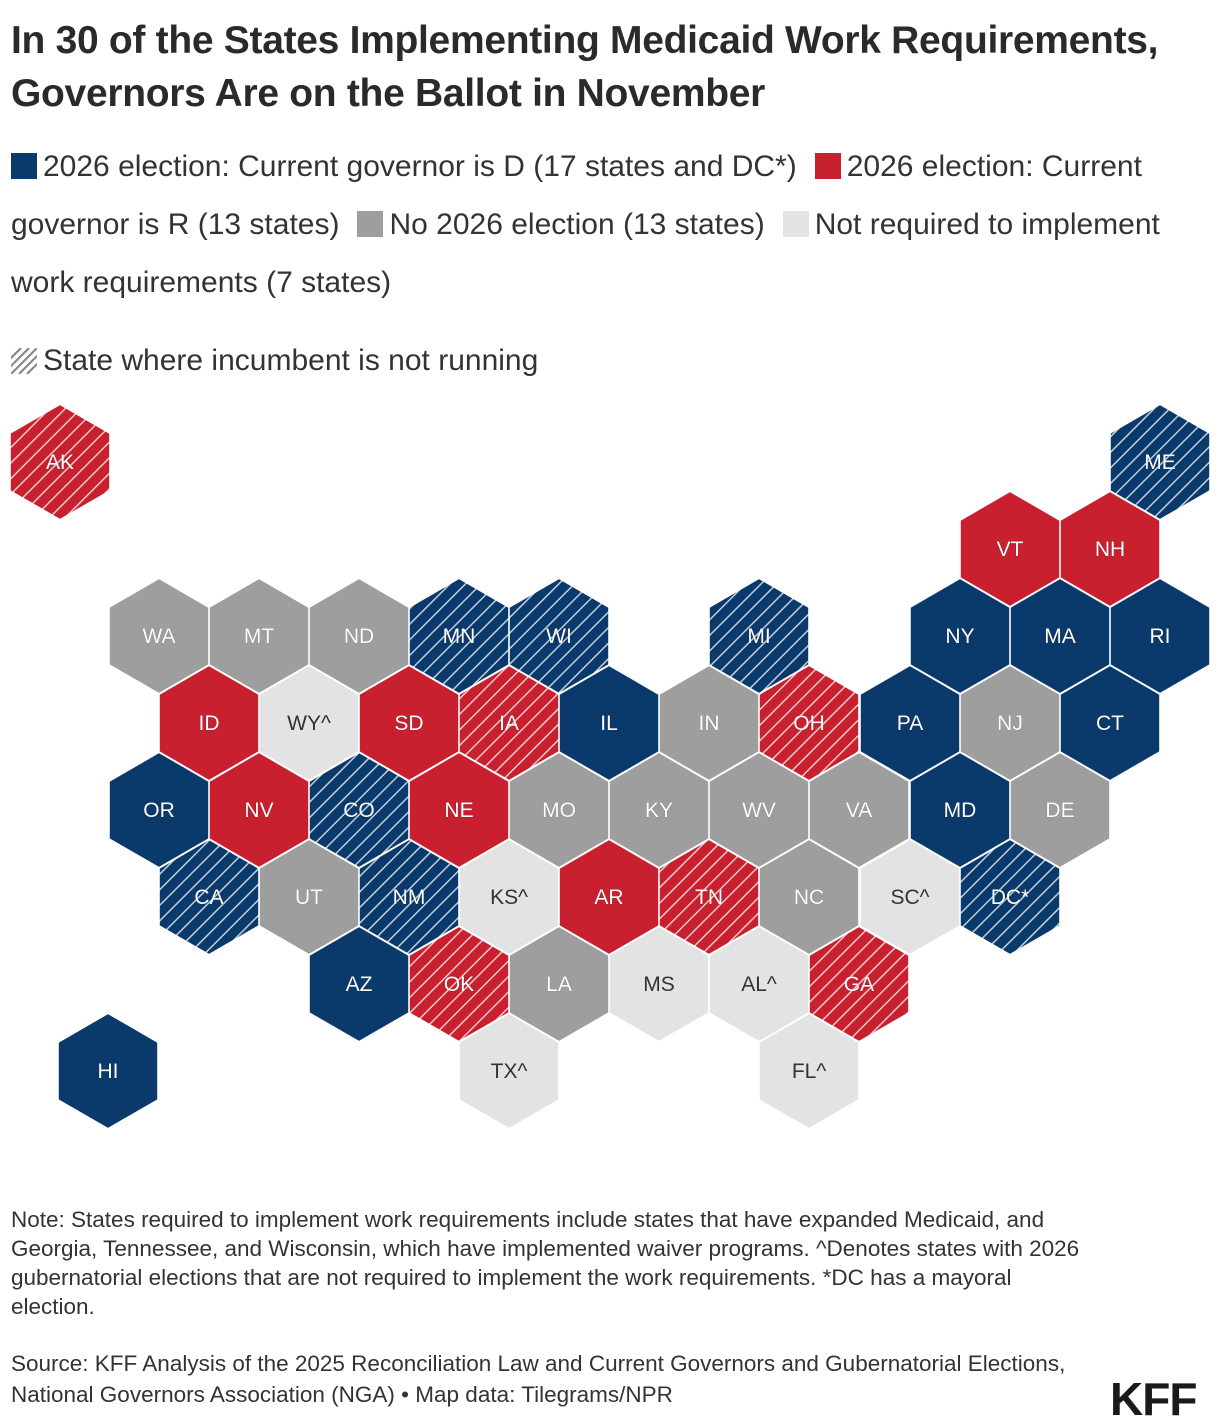 This screenshot has width=1220, height=1426. I want to click on state-label-sc: SC^, so click(909, 897).